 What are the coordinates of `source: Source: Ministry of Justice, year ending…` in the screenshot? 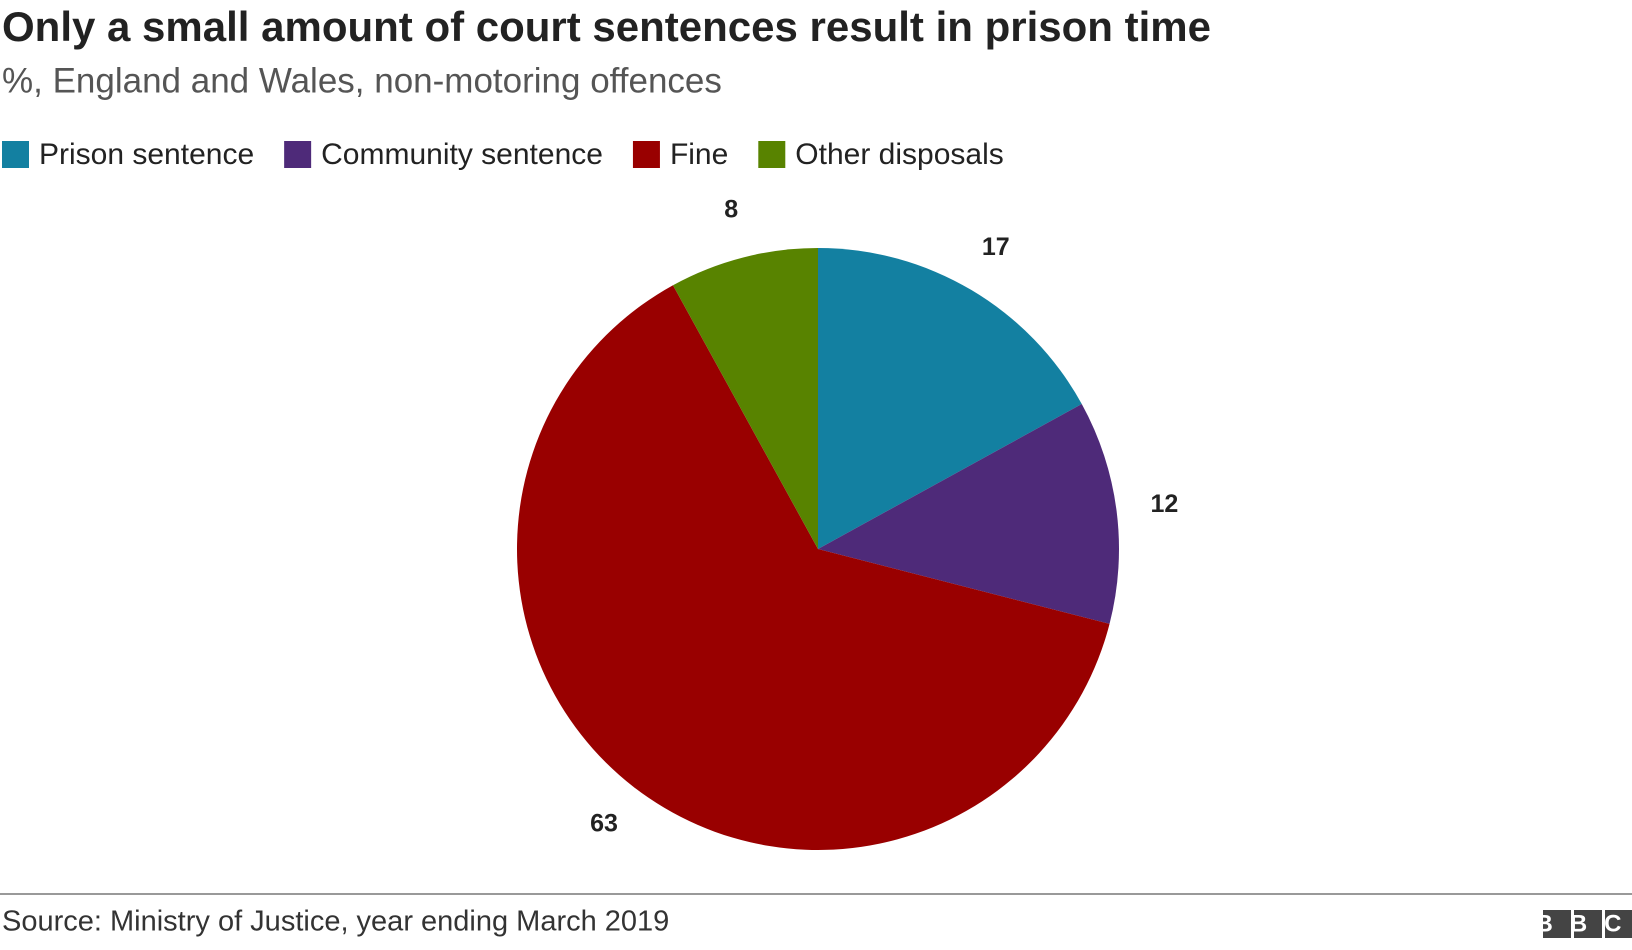 It's located at (335, 922).